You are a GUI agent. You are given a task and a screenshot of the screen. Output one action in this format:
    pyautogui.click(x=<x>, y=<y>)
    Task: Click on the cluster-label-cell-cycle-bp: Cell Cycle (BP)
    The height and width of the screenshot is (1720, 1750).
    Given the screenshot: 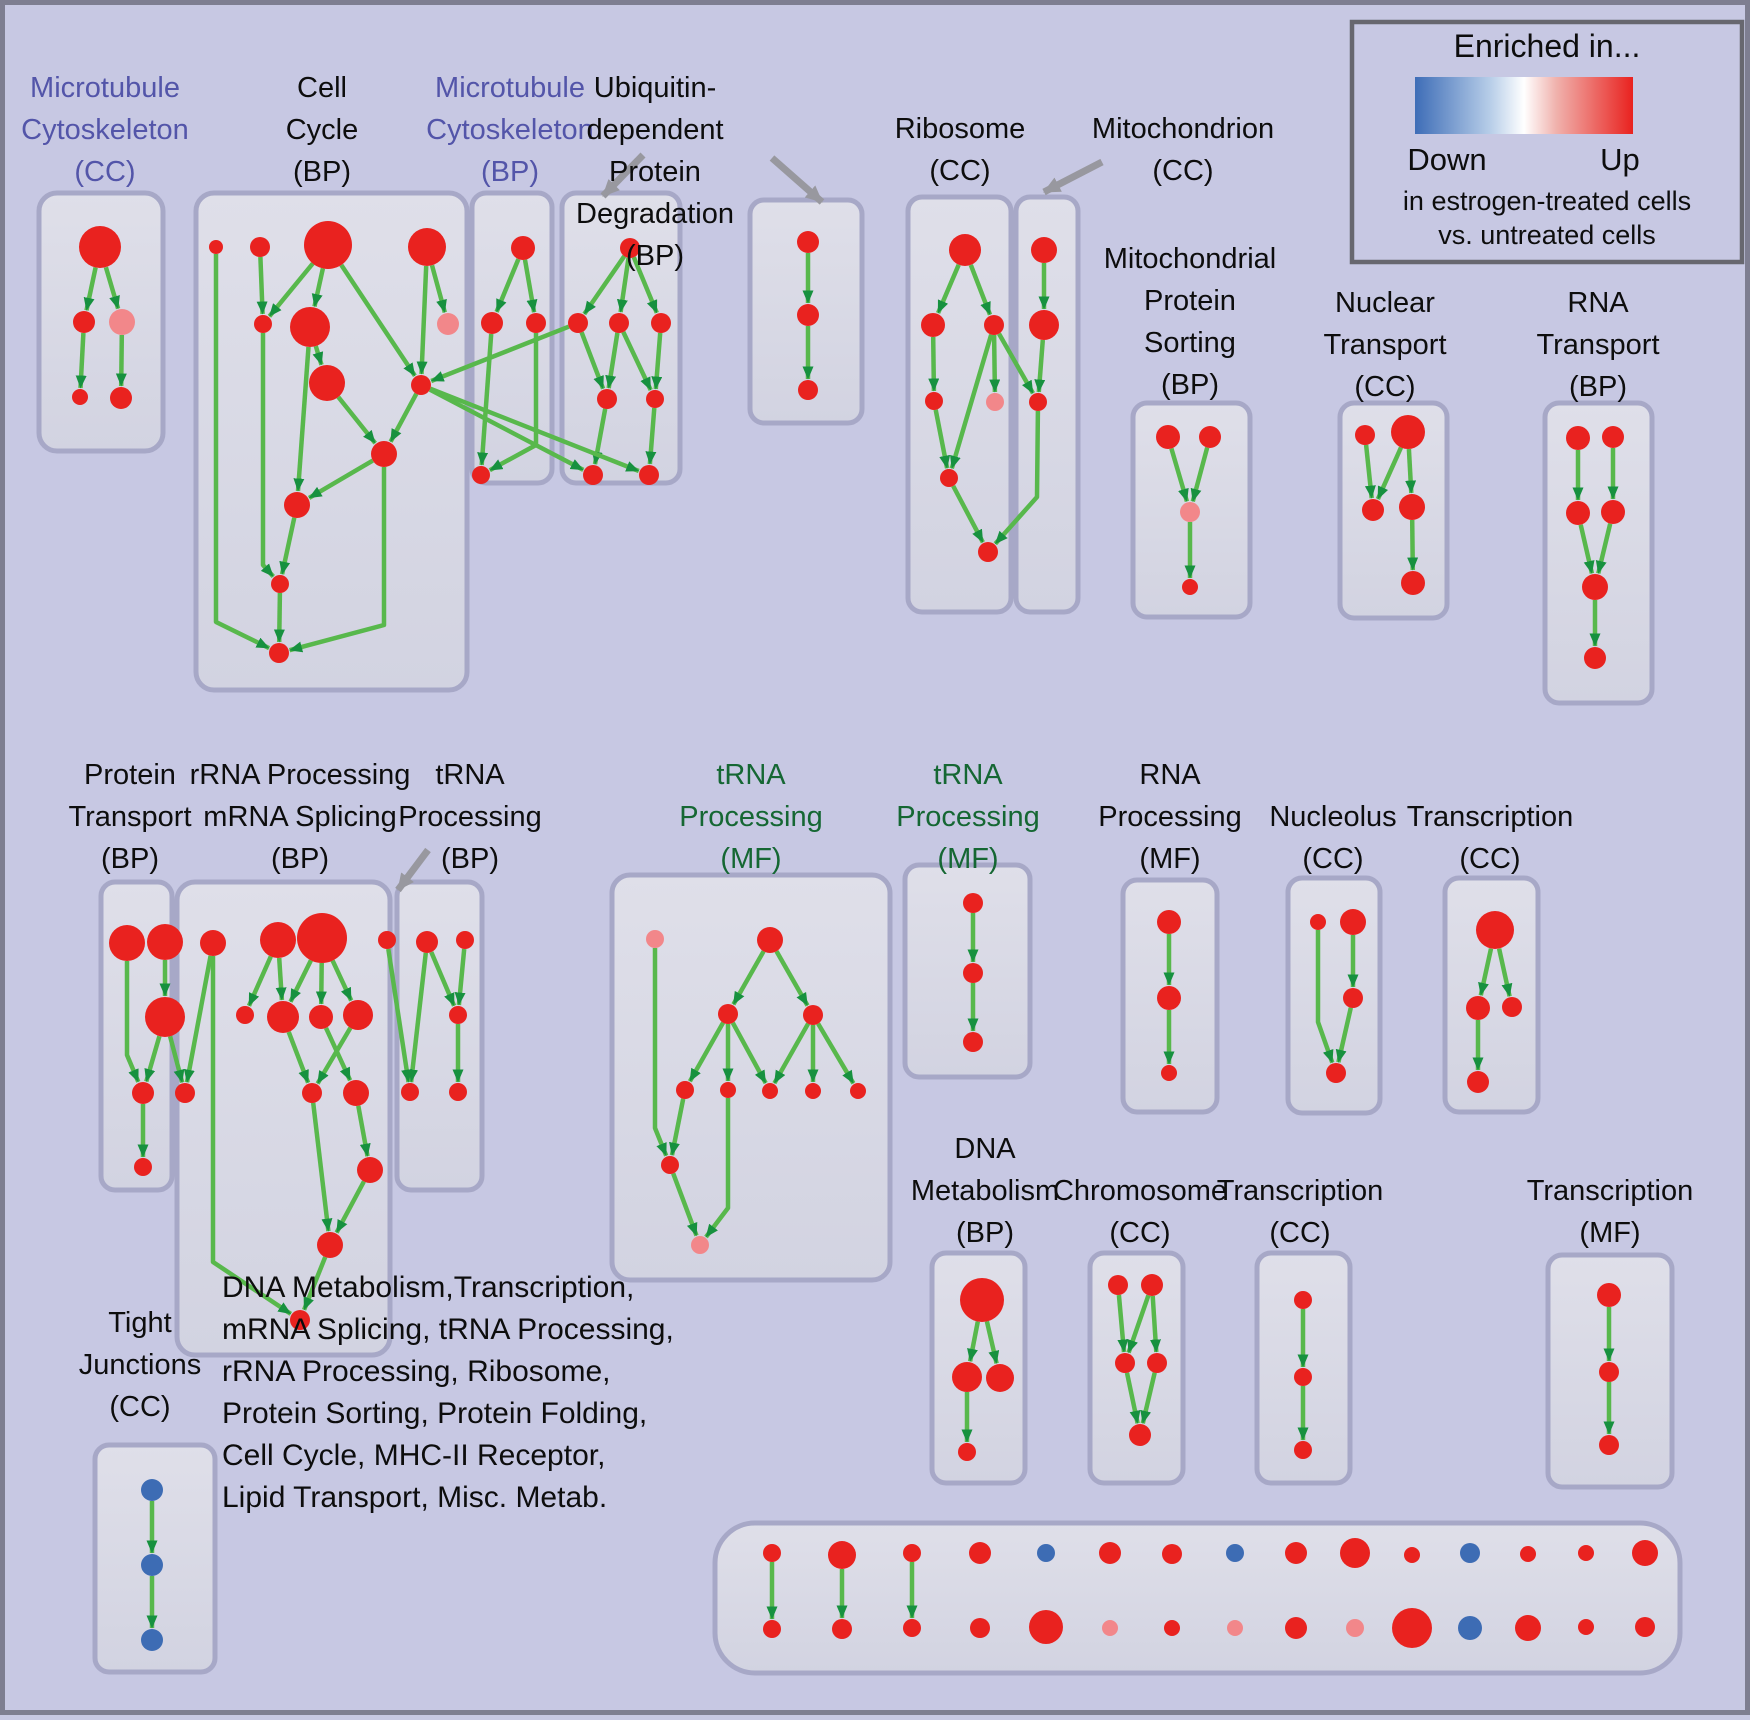 What is the action you would take?
    pyautogui.click(x=322, y=130)
    